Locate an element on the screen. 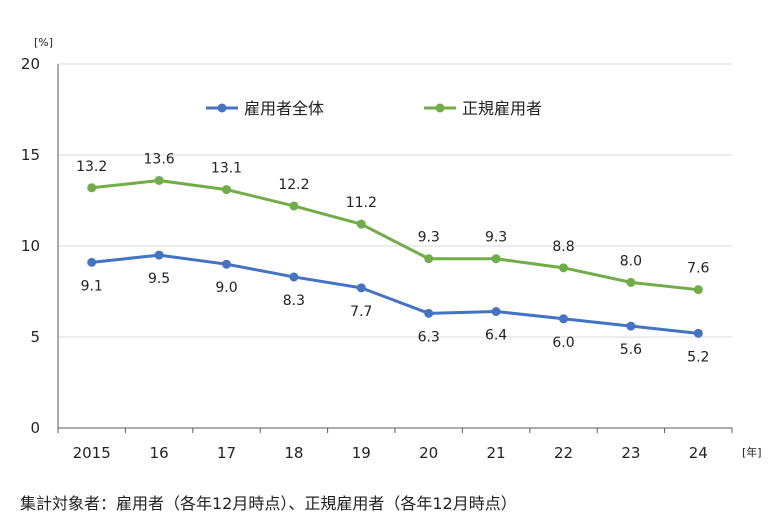 This screenshot has height=522, width=770. x-tick-22: 22 is located at coordinates (563, 453).